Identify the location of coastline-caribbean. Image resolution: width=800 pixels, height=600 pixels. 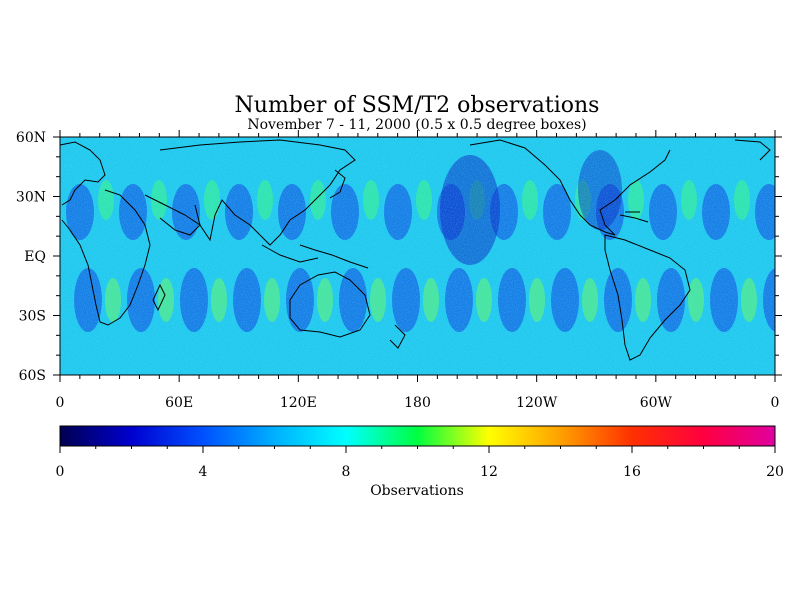
(634, 217).